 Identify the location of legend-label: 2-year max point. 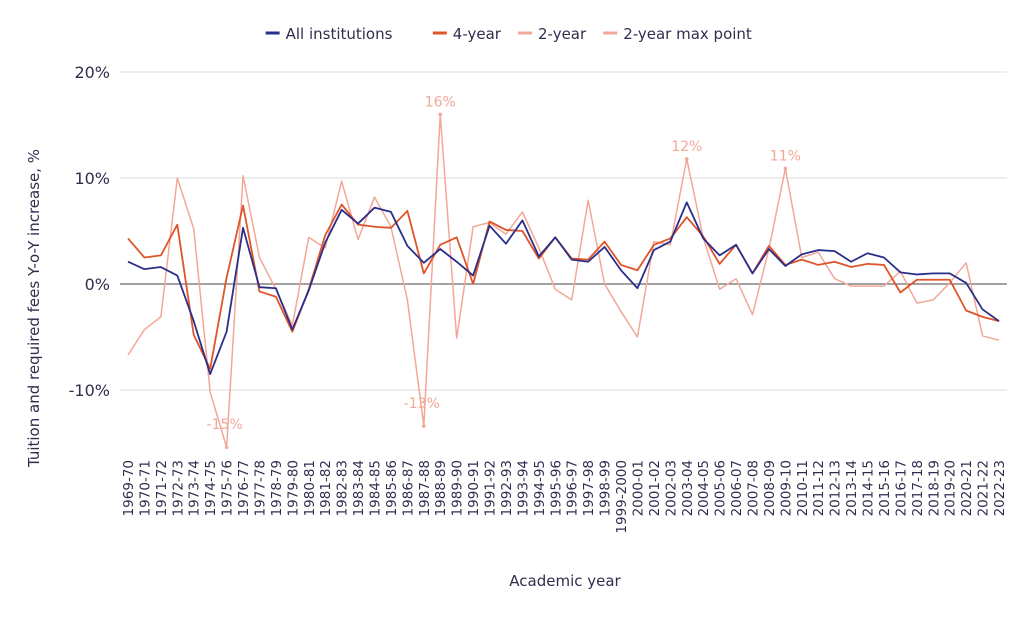
(687, 34).